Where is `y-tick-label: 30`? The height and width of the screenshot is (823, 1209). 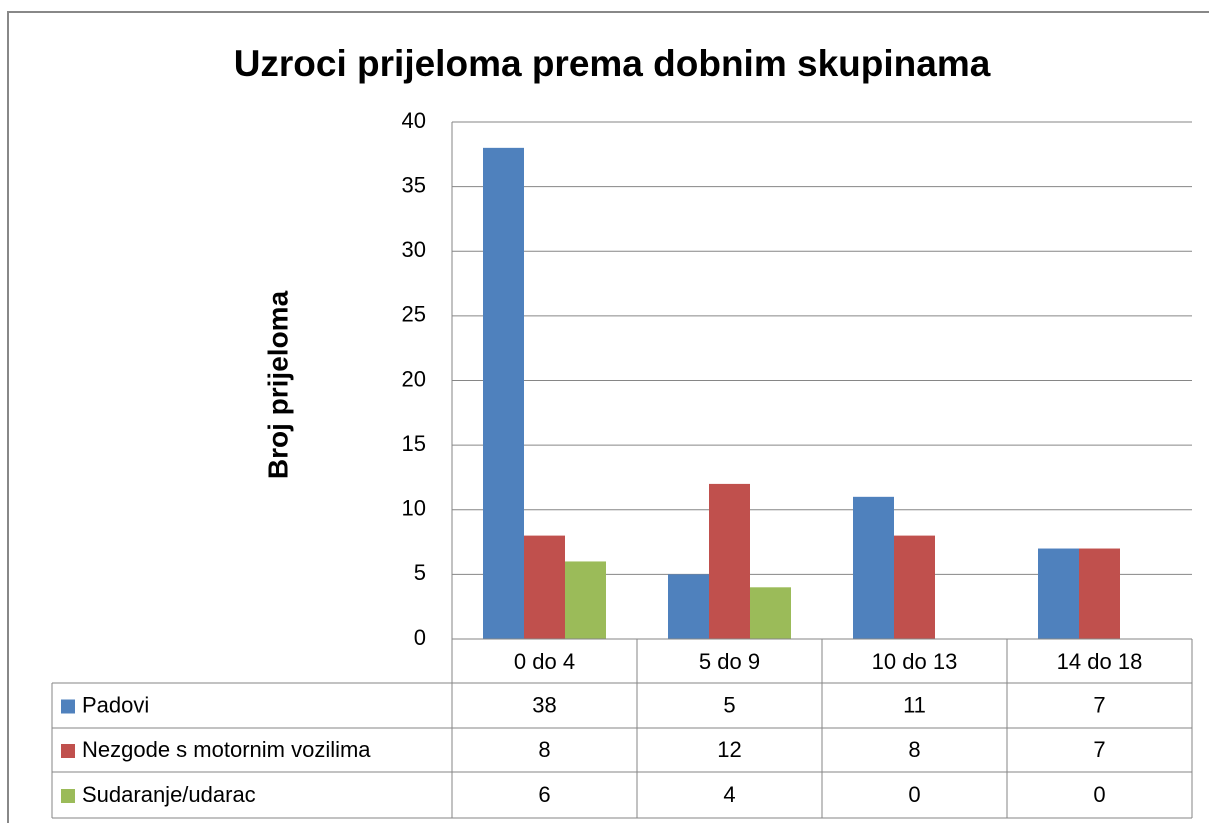
y-tick-label: 30 is located at coordinates (414, 249).